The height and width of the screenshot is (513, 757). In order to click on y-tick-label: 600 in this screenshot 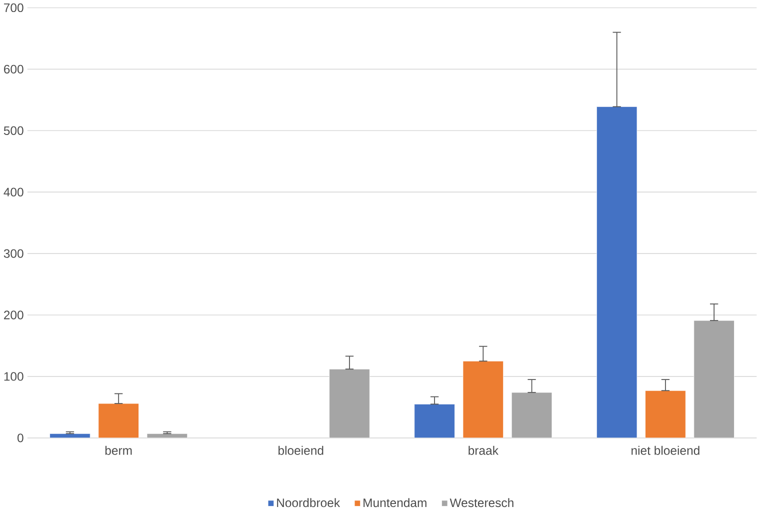, I will do `click(14, 69)`.